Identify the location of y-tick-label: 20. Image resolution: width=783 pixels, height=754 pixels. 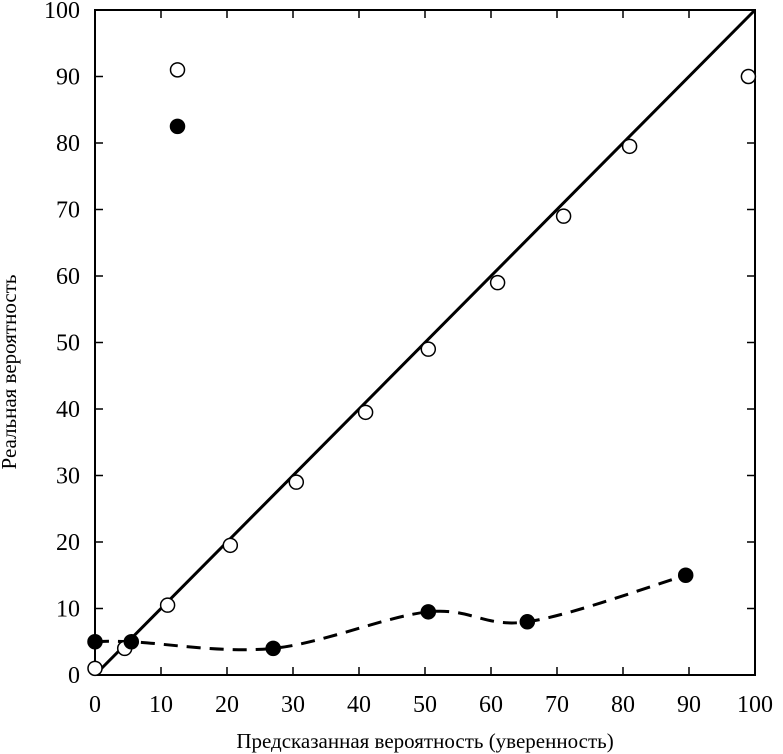
(68, 543).